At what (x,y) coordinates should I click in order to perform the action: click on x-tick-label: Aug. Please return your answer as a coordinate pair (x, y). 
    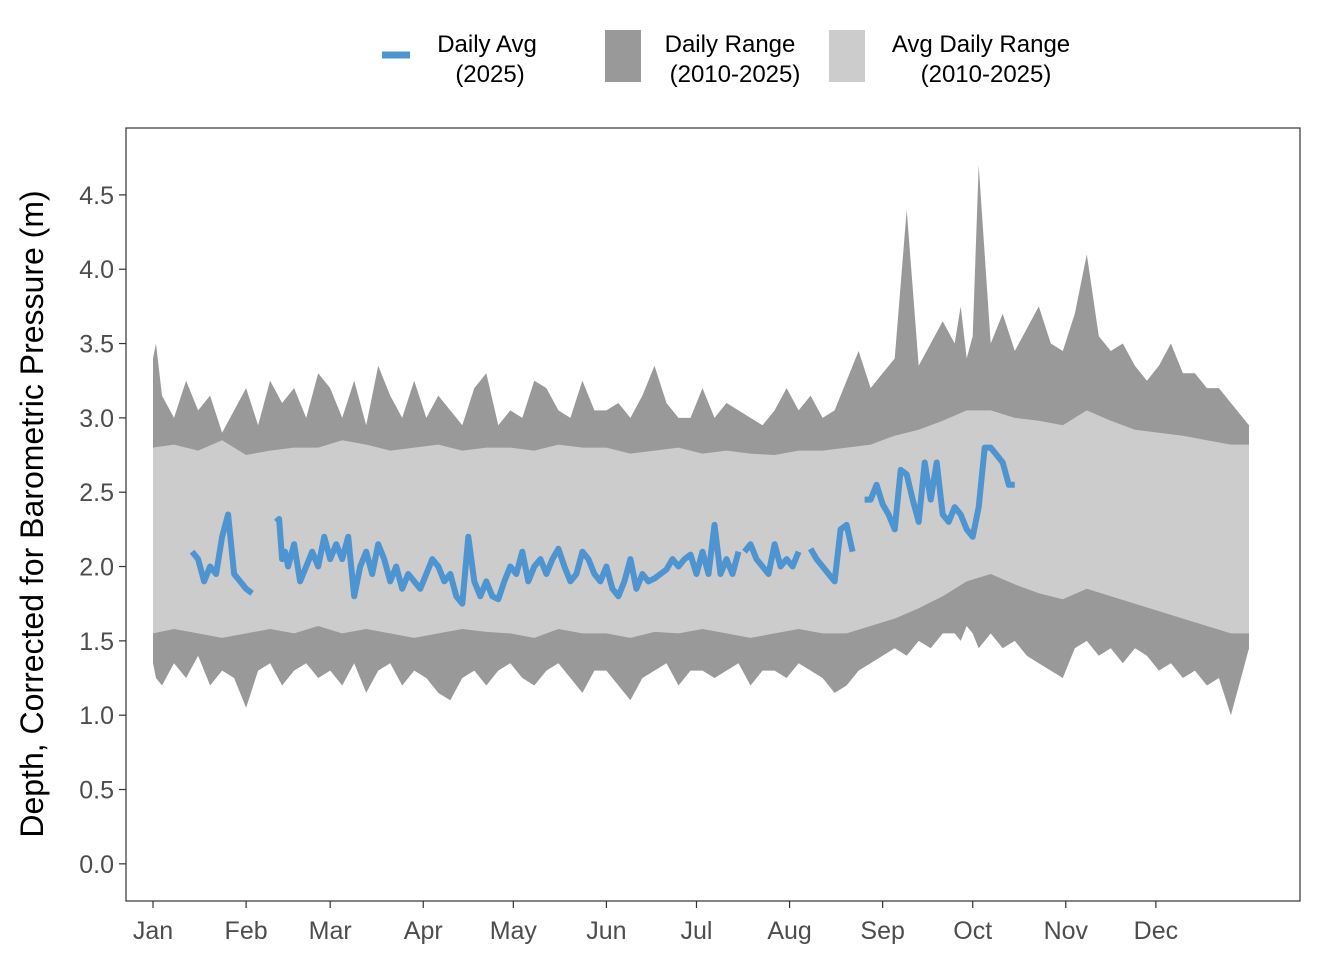
    Looking at the image, I should click on (789, 931).